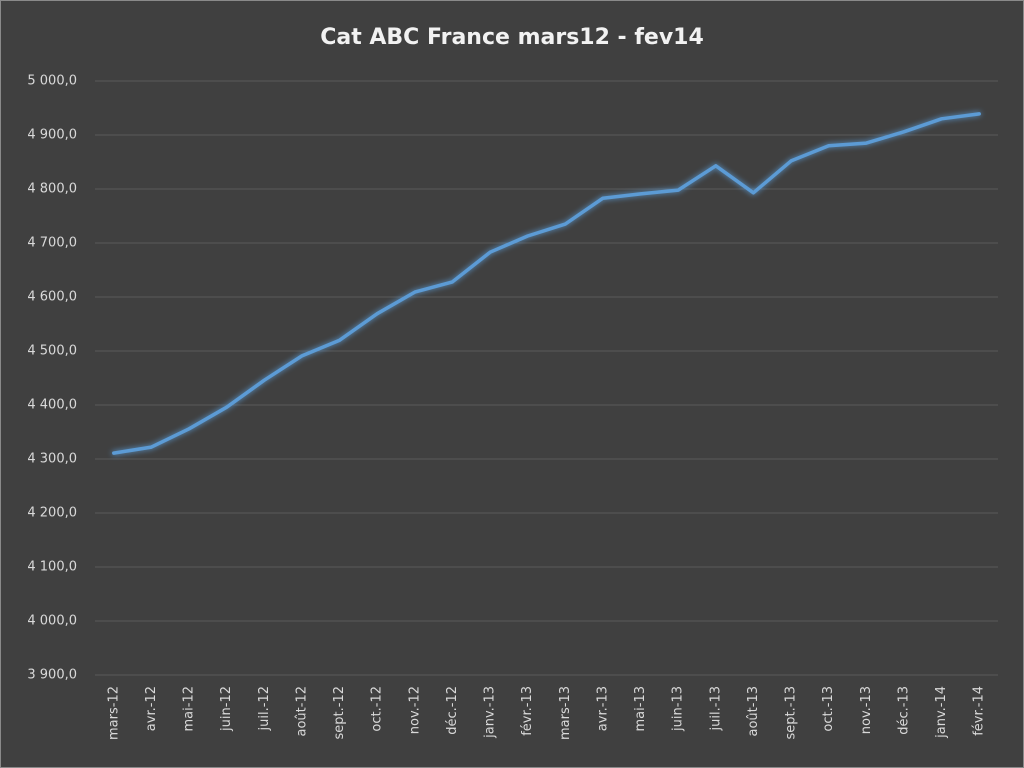  I want to click on x-tick-label: janv.-14, so click(941, 712).